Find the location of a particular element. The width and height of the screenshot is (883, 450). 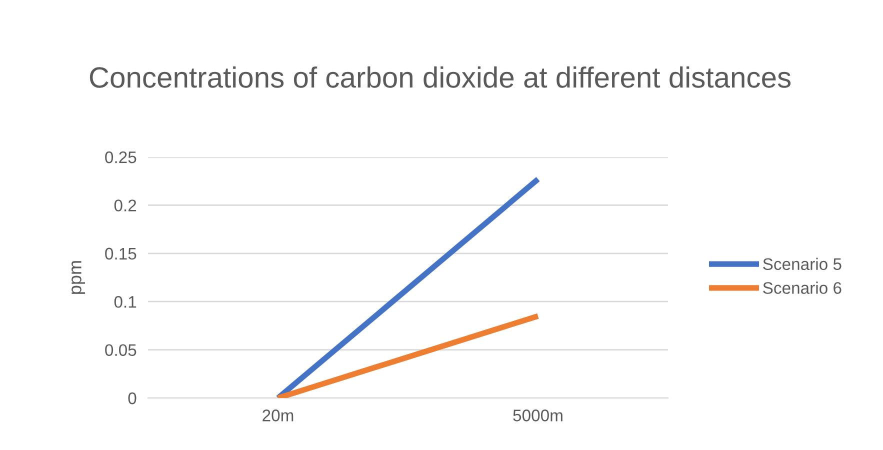

y-tick-label: 0.1 is located at coordinates (125, 302).